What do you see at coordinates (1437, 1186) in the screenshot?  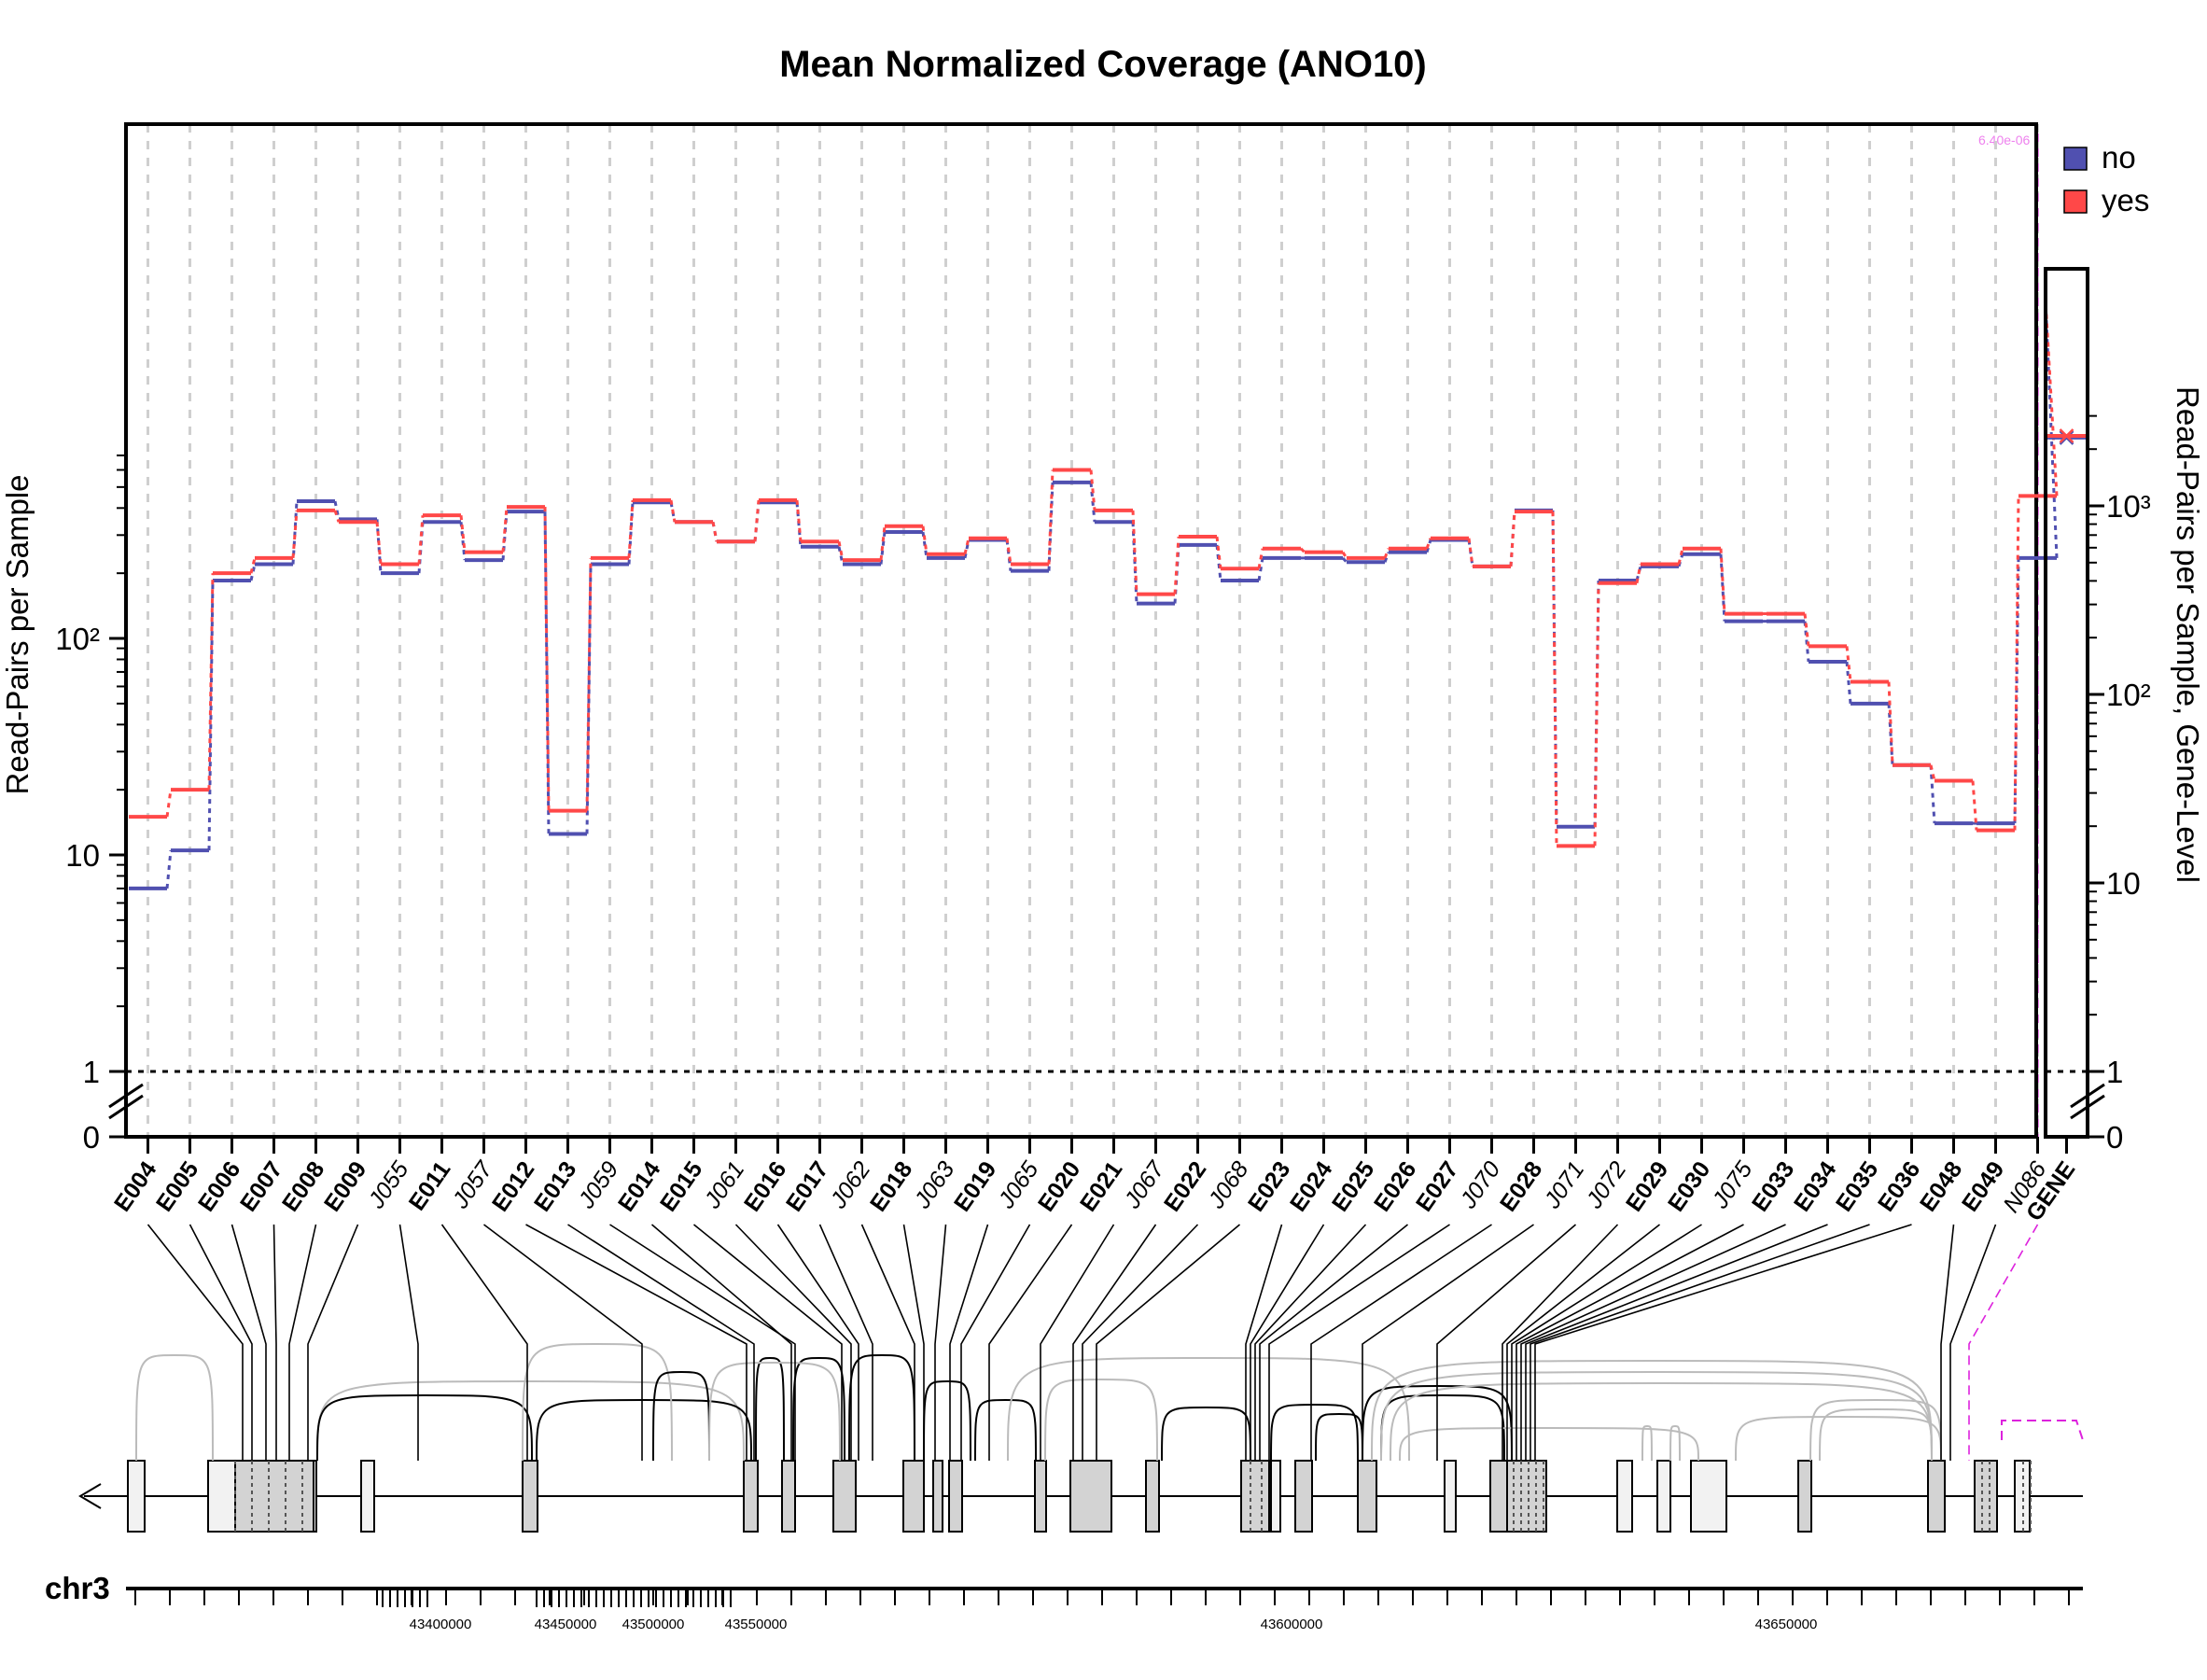 I see `x-tick-label: E027` at bounding box center [1437, 1186].